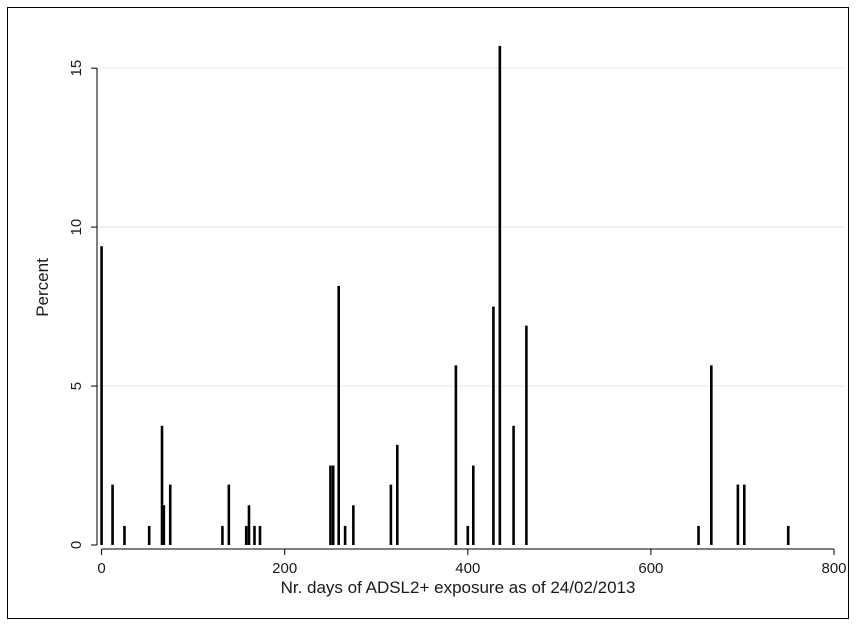  I want to click on x-tick-label: 0, so click(101, 568).